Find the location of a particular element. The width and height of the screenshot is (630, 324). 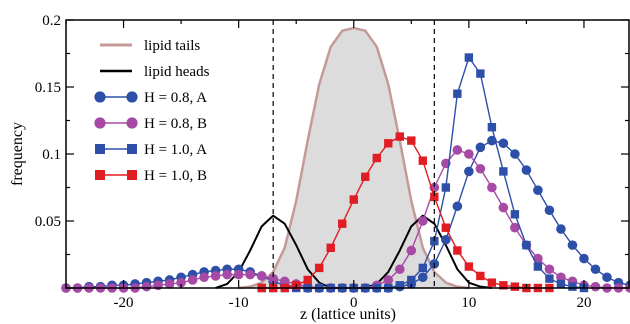

y-axis-label: frequency is located at coordinates (17, 154).